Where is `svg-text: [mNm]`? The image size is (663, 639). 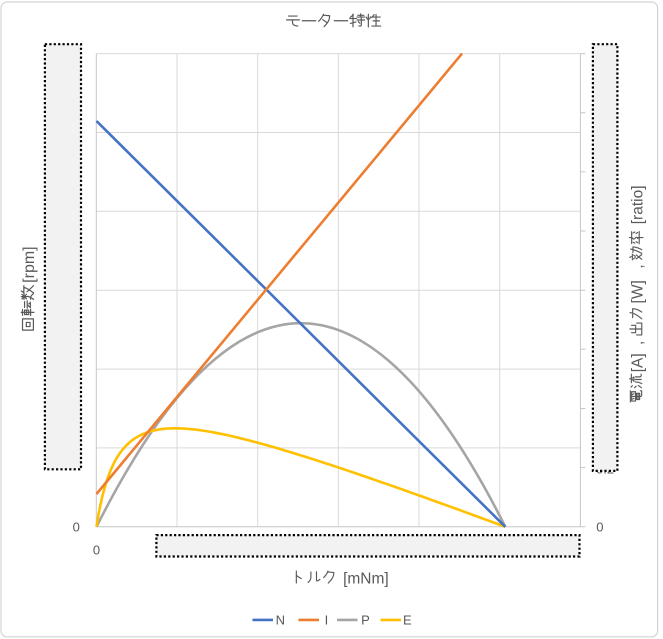
svg-text: [mNm] is located at coordinates (366, 578).